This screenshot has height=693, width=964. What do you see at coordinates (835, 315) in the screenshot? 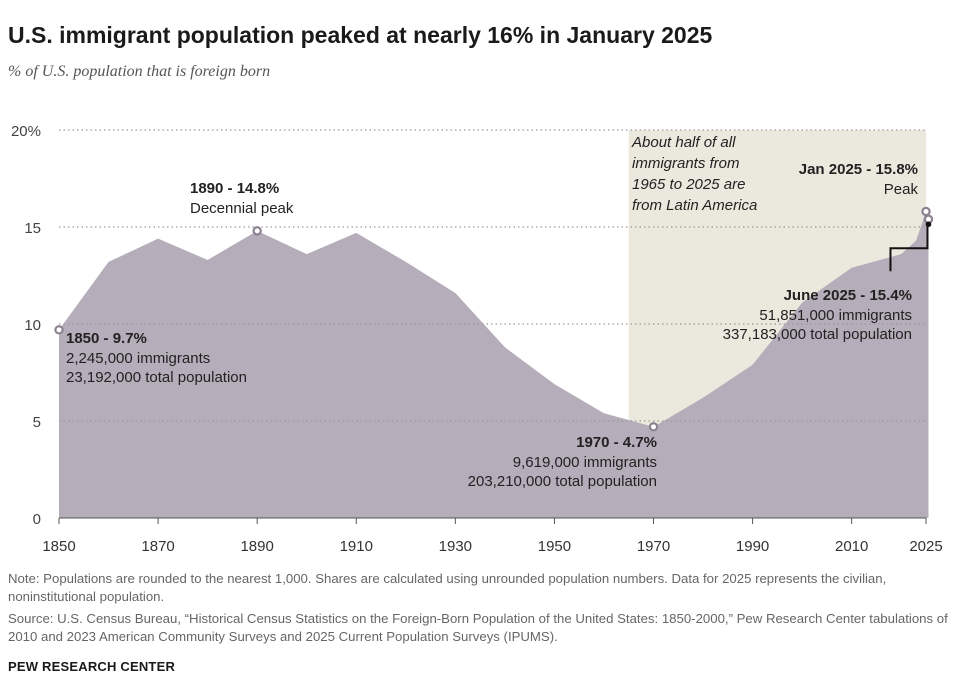
I see `annotation-line-ajun2025-0: 51,851,000 immigrants` at bounding box center [835, 315].